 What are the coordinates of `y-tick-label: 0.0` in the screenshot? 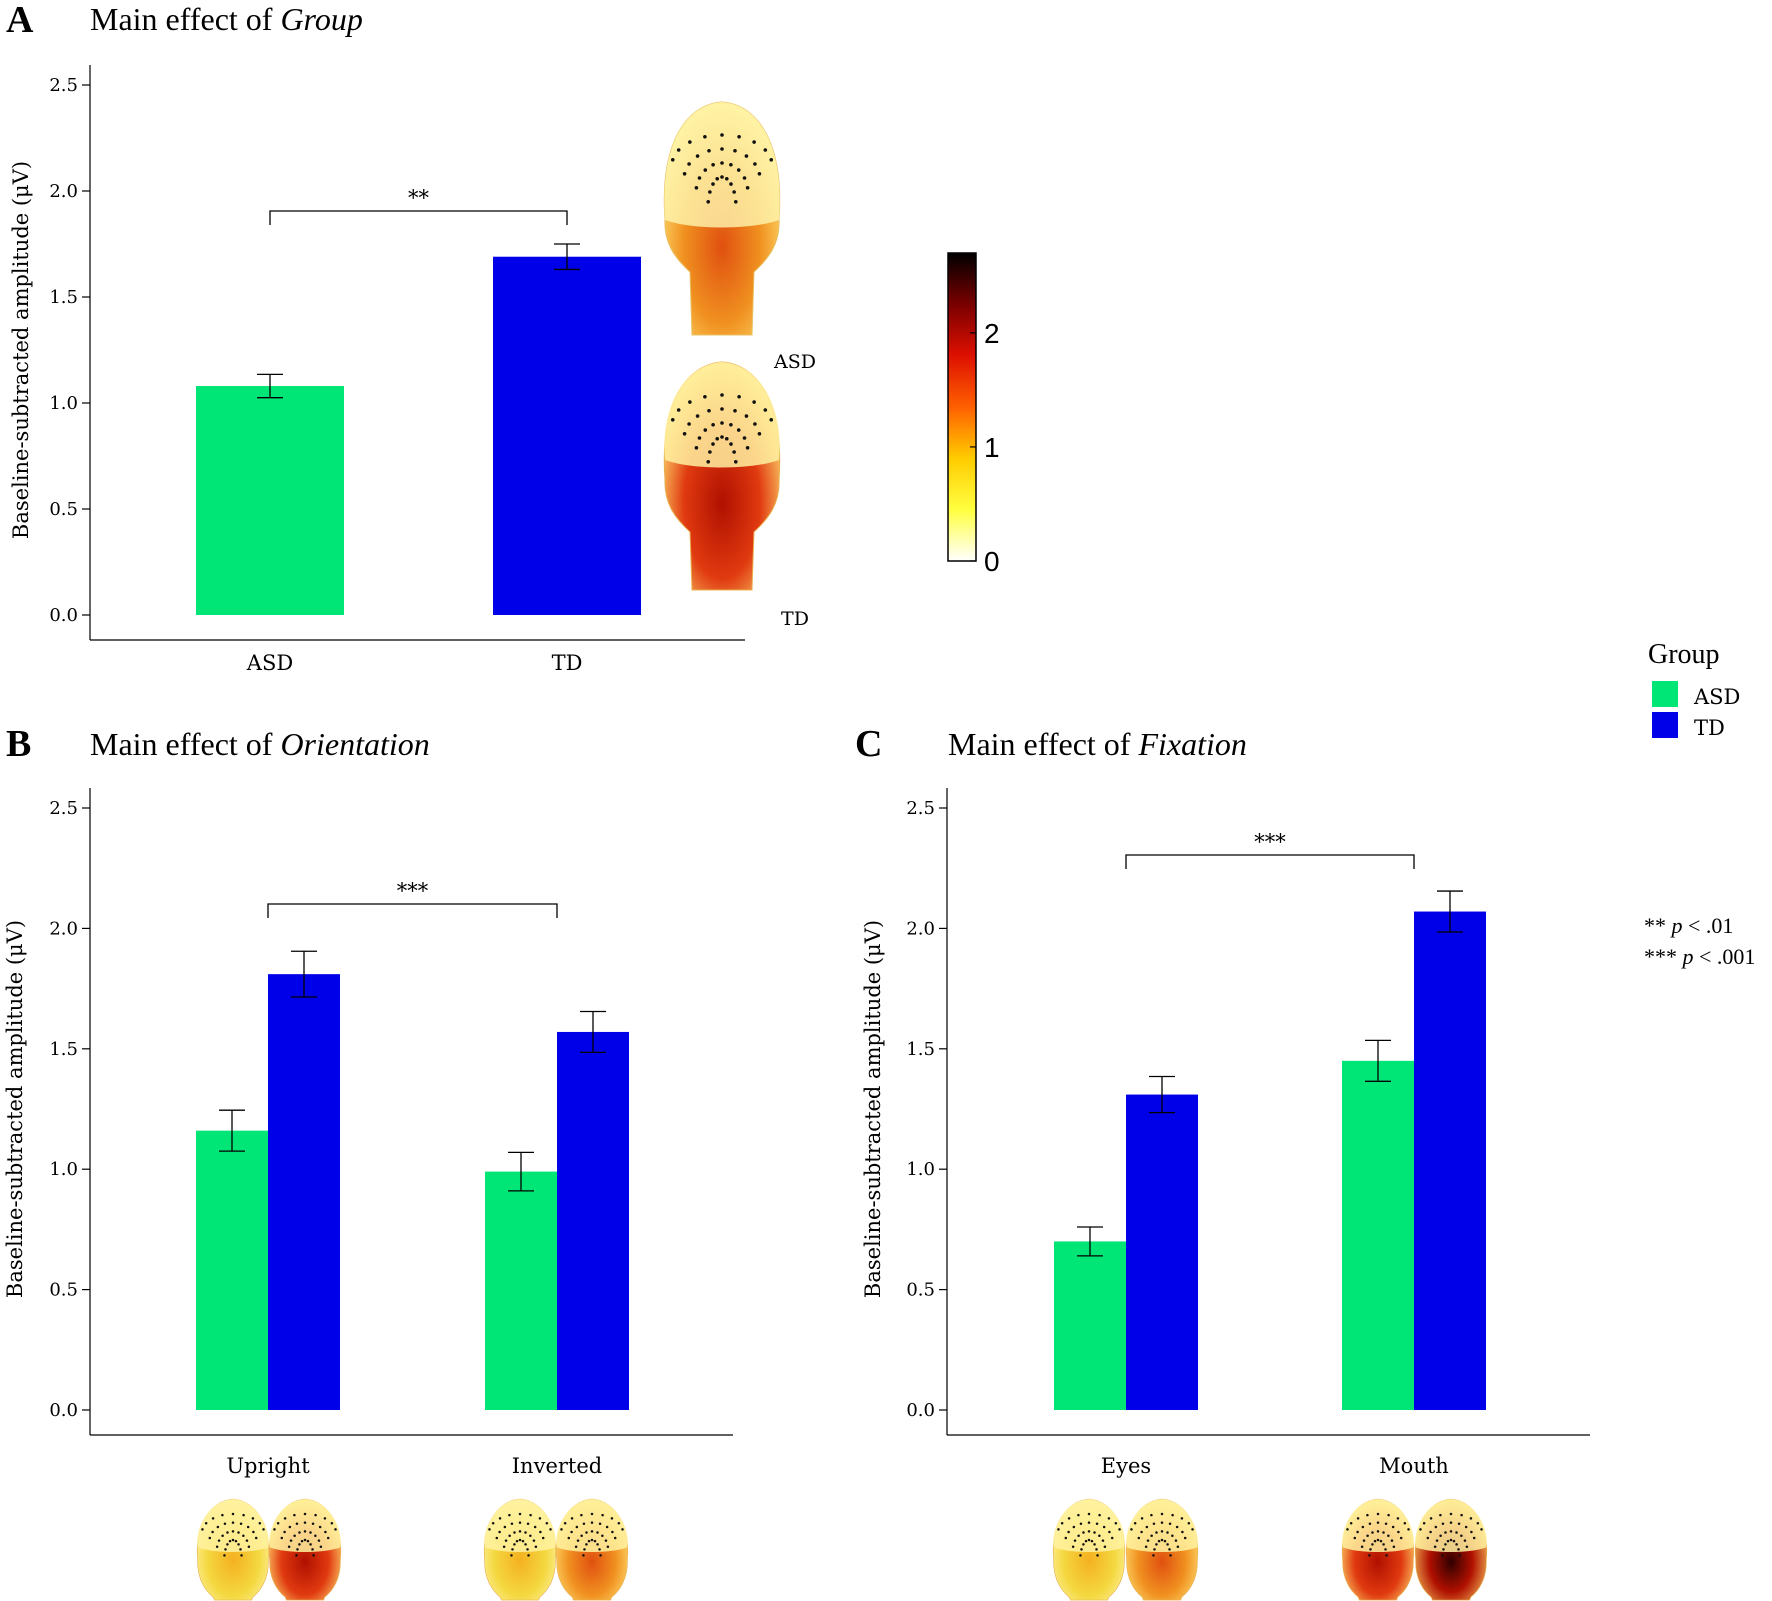 It's located at (63, 615).